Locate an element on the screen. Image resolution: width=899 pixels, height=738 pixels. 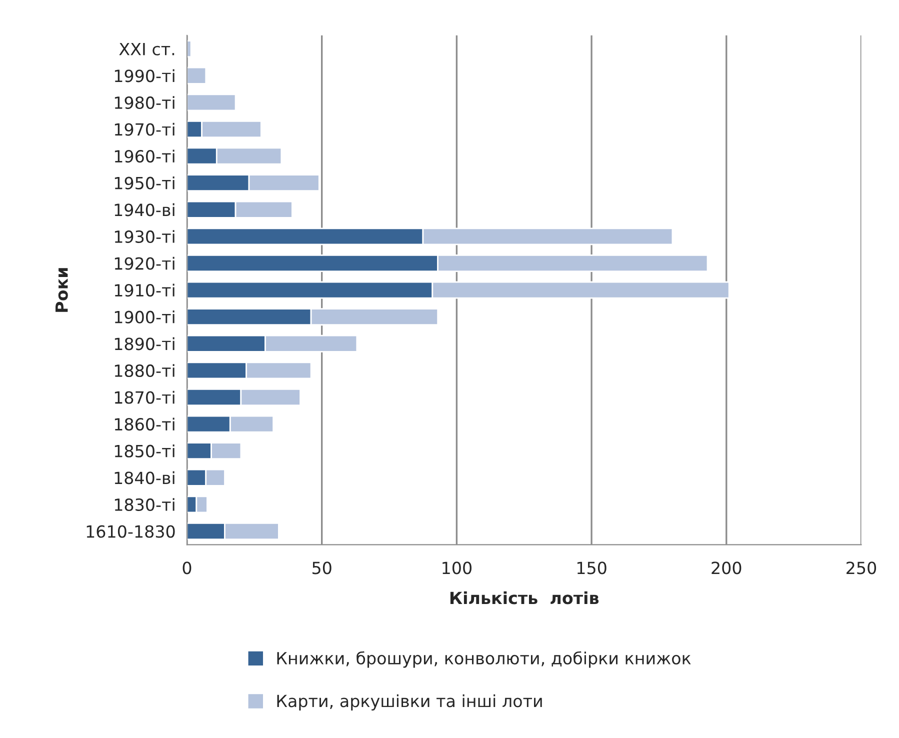
y-tick-label: XXI ст. is located at coordinates (146, 49).